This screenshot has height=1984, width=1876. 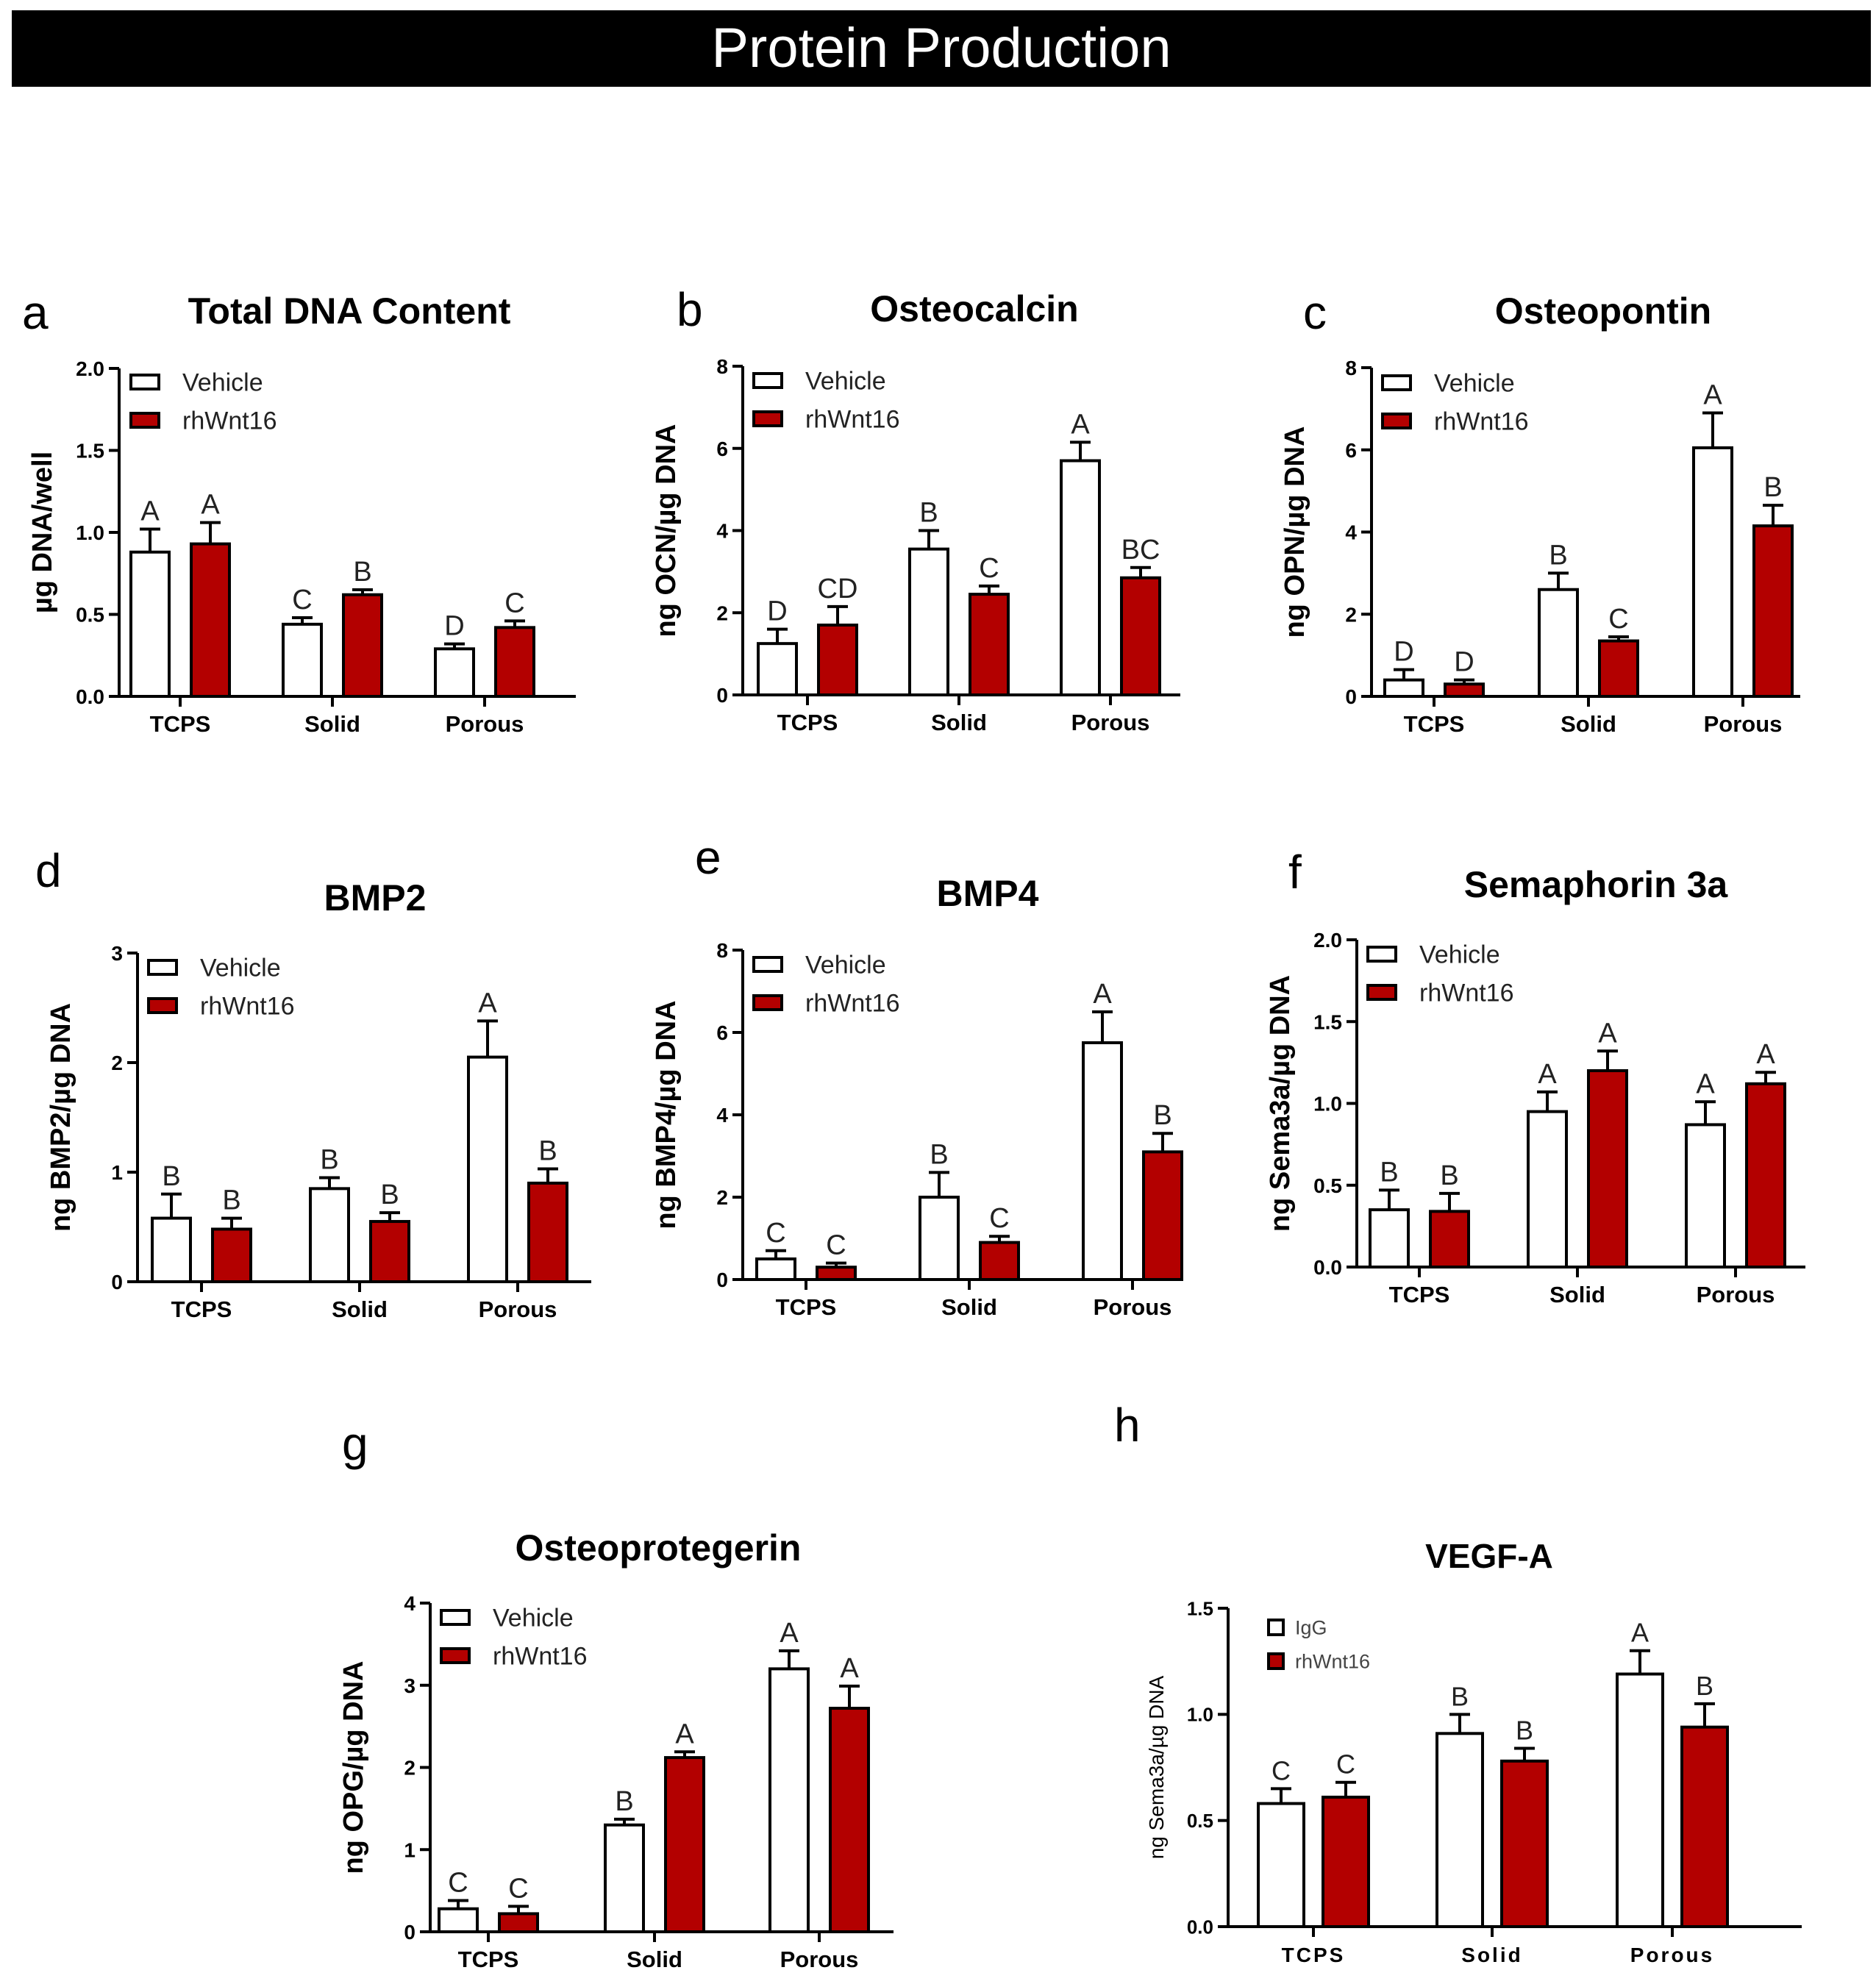 I want to click on panel-c-x-tick-label: TCPS, so click(x=1434, y=724).